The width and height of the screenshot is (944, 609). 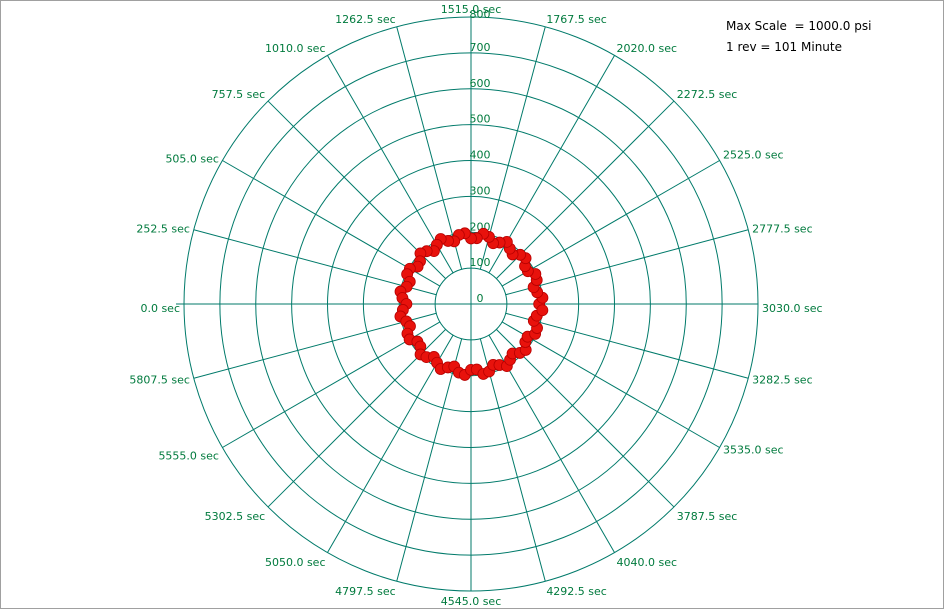 I want to click on angular-tick-label: 4545.0 sec, so click(x=471, y=601).